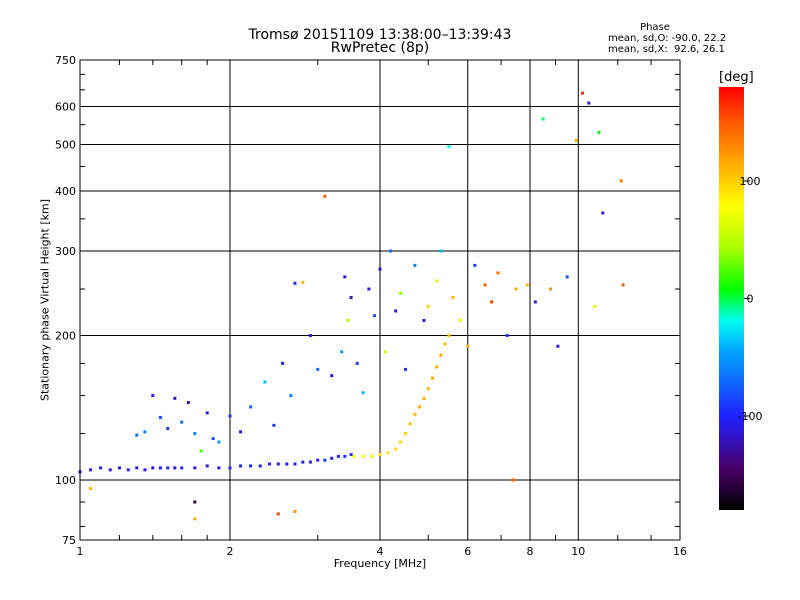  What do you see at coordinates (655, 27) in the screenshot?
I see `phase-stats-title: Phase` at bounding box center [655, 27].